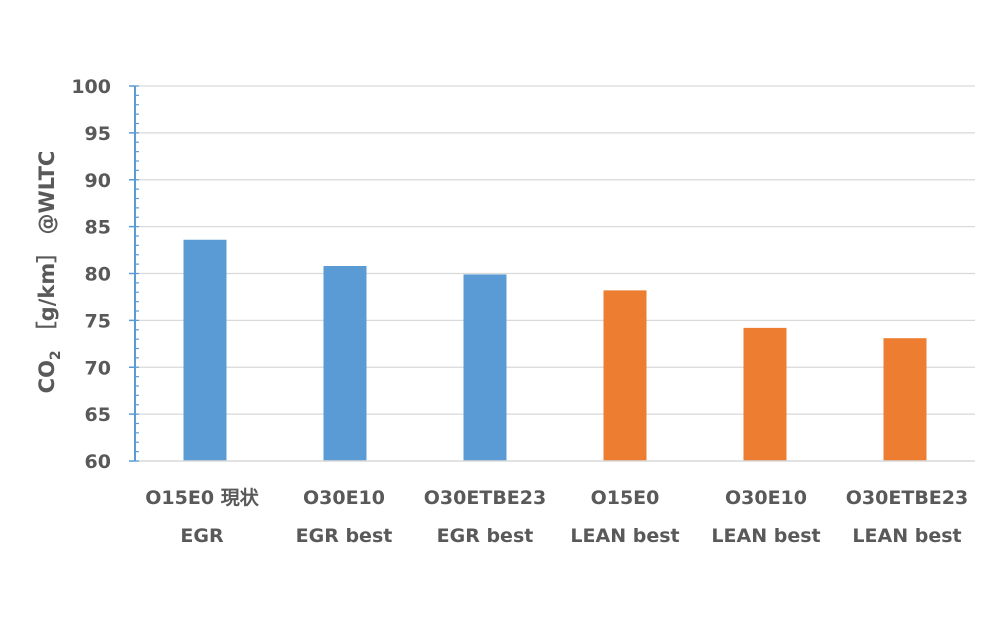 The width and height of the screenshot is (1000, 624). Describe the element at coordinates (98, 415) in the screenshot. I see `y-tick-label: 65` at that location.